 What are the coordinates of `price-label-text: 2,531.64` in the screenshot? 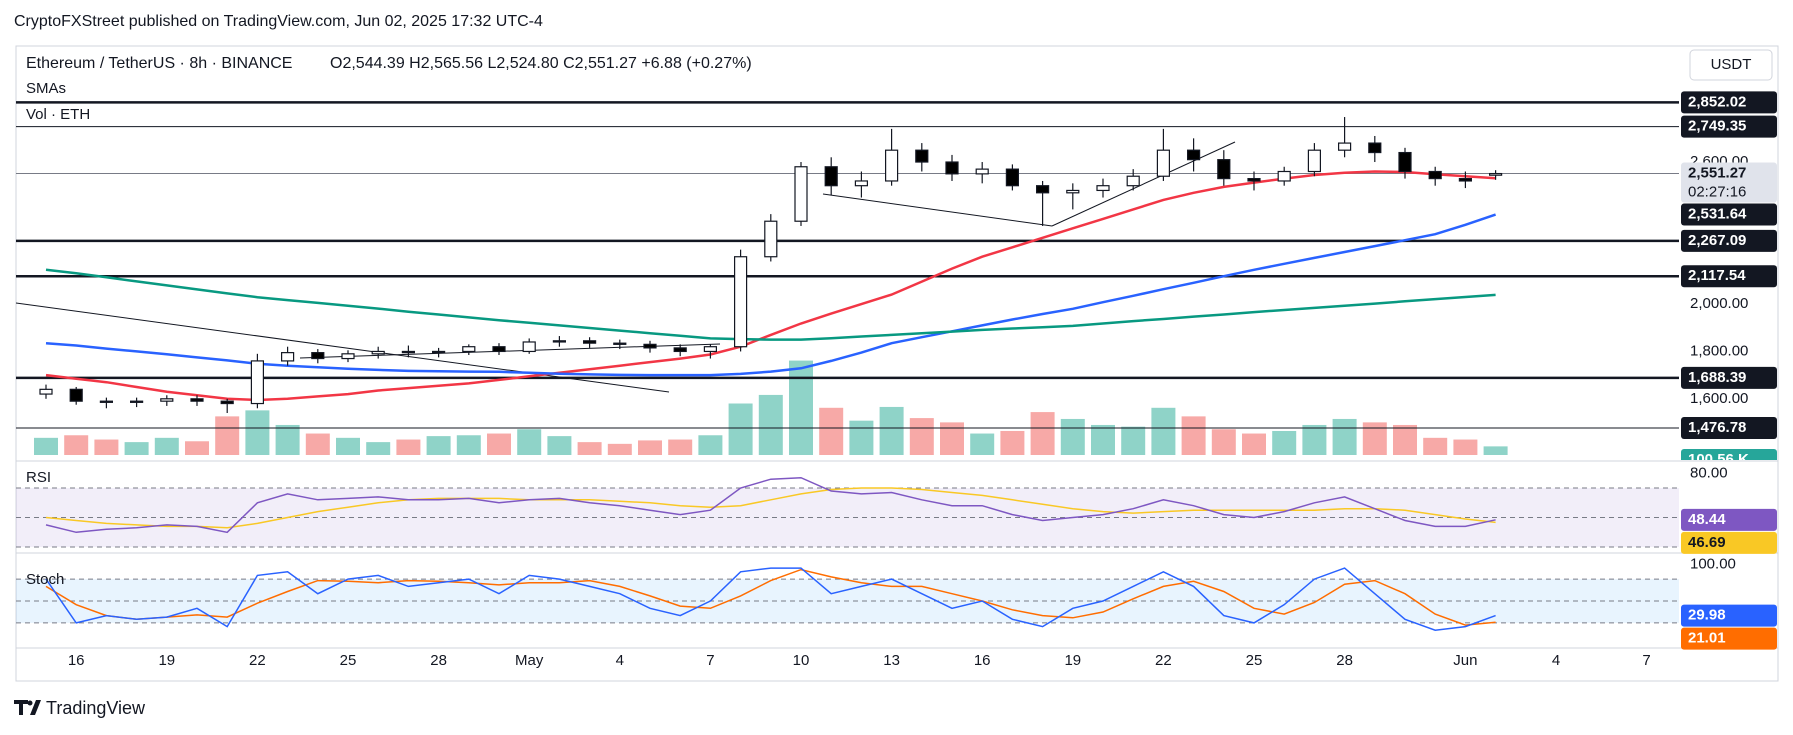 It's located at (1717, 214).